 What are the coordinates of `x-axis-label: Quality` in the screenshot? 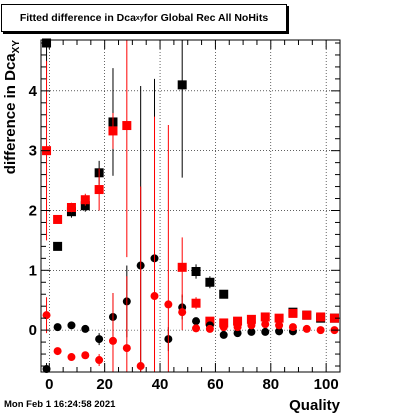 It's located at (315, 405).